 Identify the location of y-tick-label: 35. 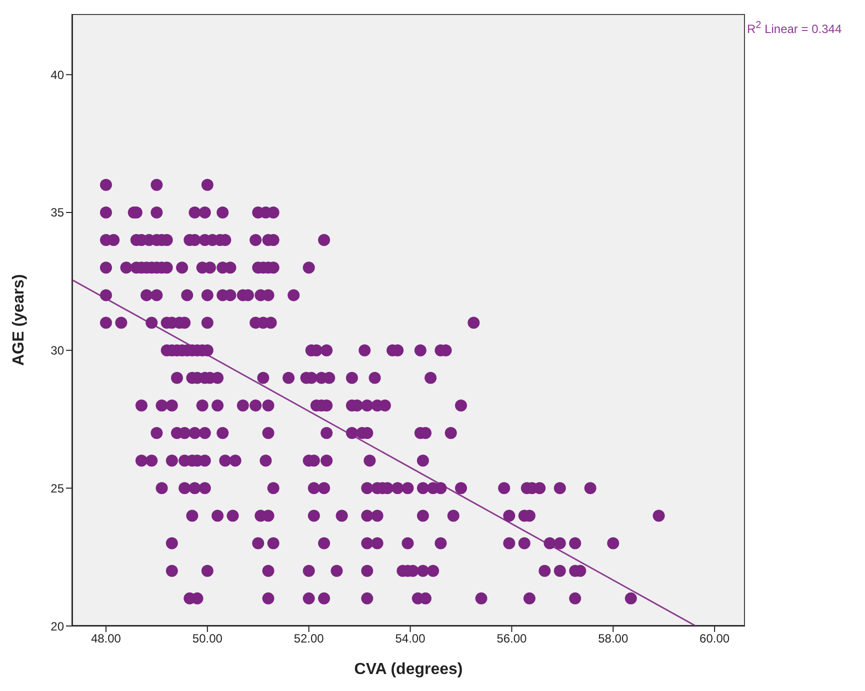
(57, 213).